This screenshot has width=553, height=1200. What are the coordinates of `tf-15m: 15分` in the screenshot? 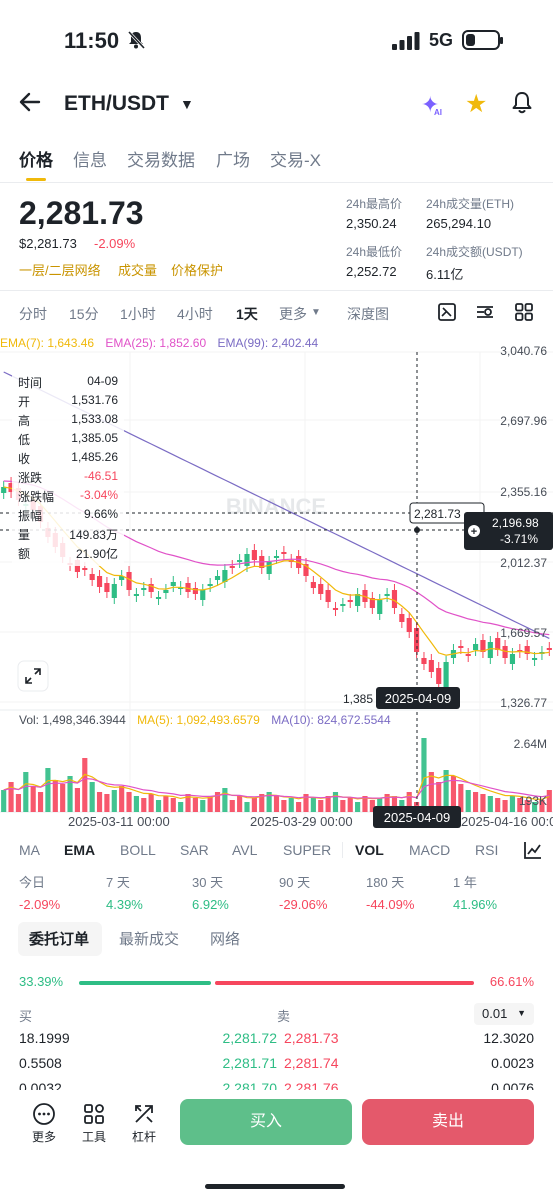 It's located at (84, 314).